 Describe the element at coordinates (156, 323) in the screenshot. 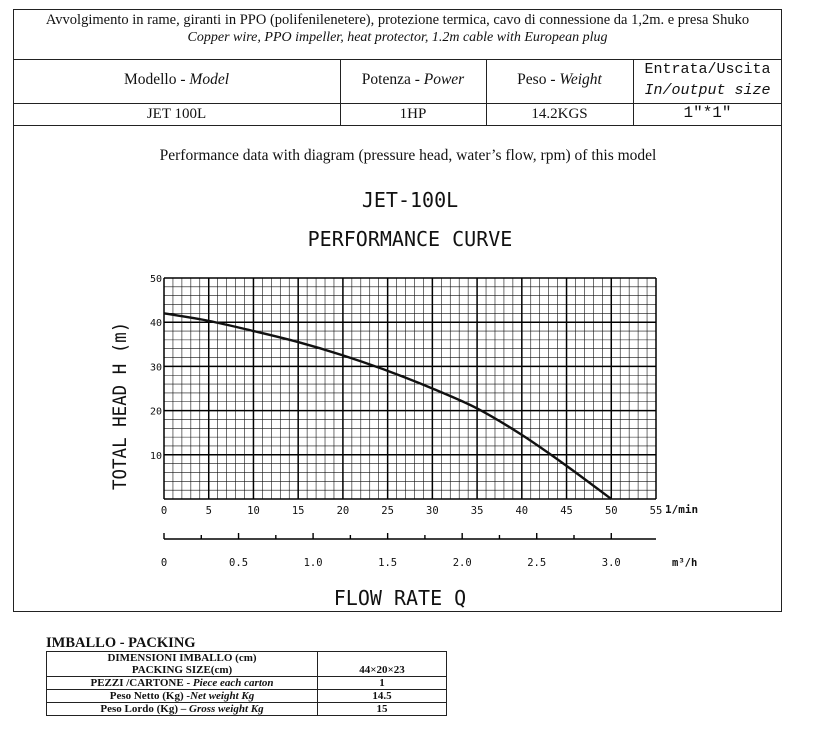

I see `y-tick-label: 40` at that location.